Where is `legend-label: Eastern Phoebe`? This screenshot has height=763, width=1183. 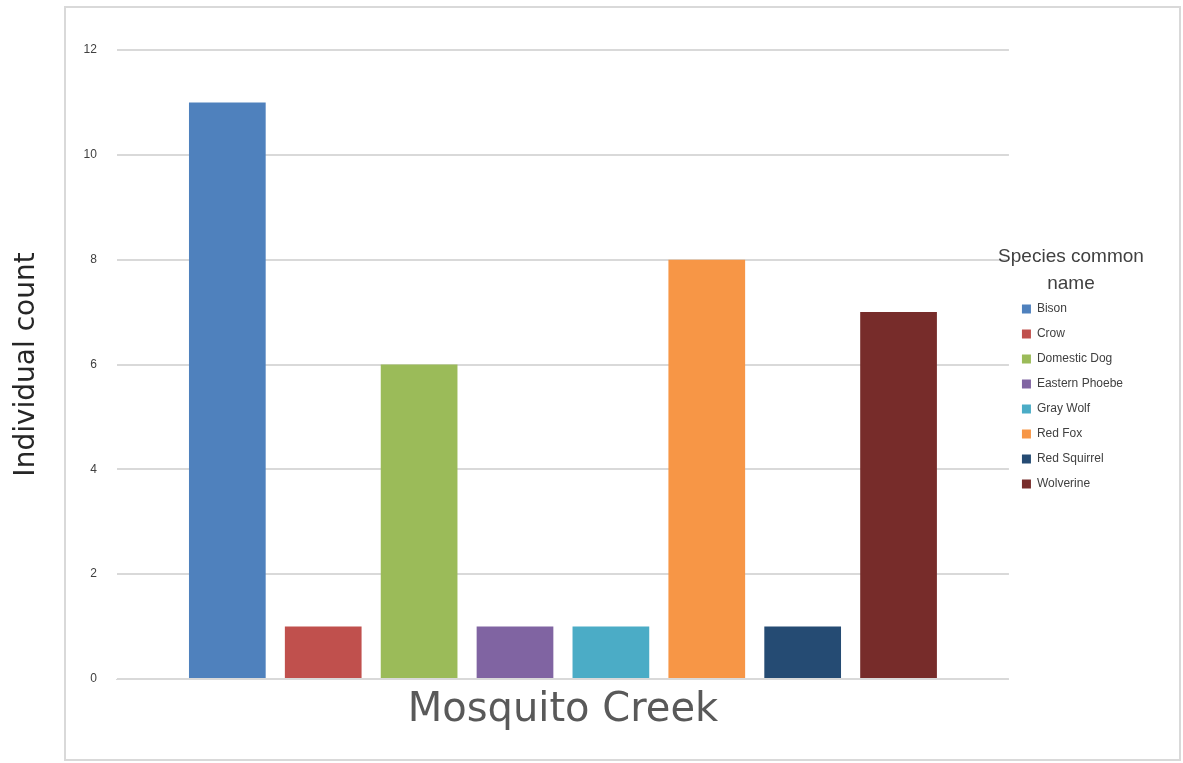
legend-label: Eastern Phoebe is located at coordinates (1080, 383).